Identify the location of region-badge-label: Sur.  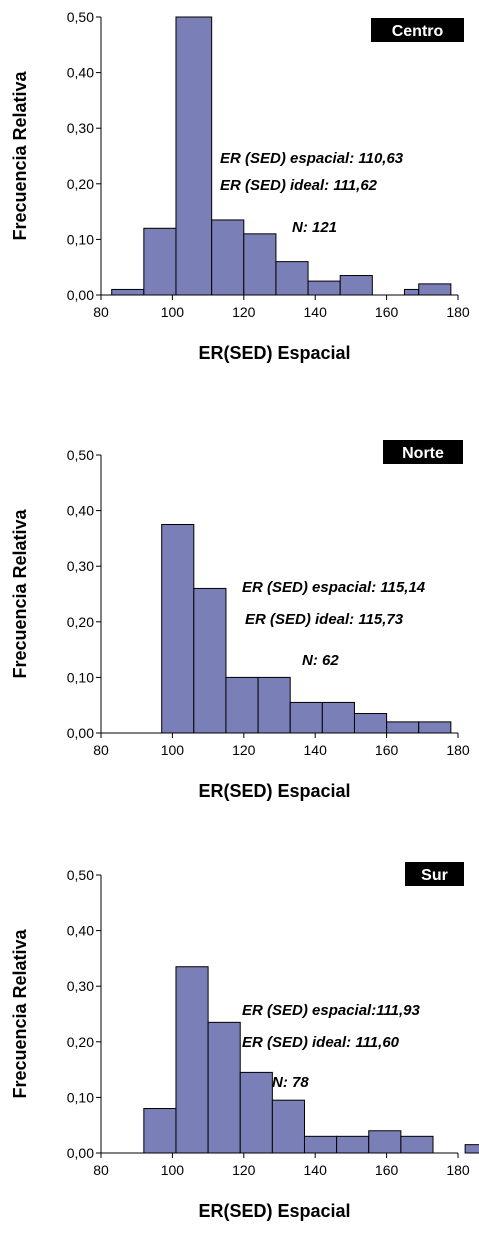
(434, 875).